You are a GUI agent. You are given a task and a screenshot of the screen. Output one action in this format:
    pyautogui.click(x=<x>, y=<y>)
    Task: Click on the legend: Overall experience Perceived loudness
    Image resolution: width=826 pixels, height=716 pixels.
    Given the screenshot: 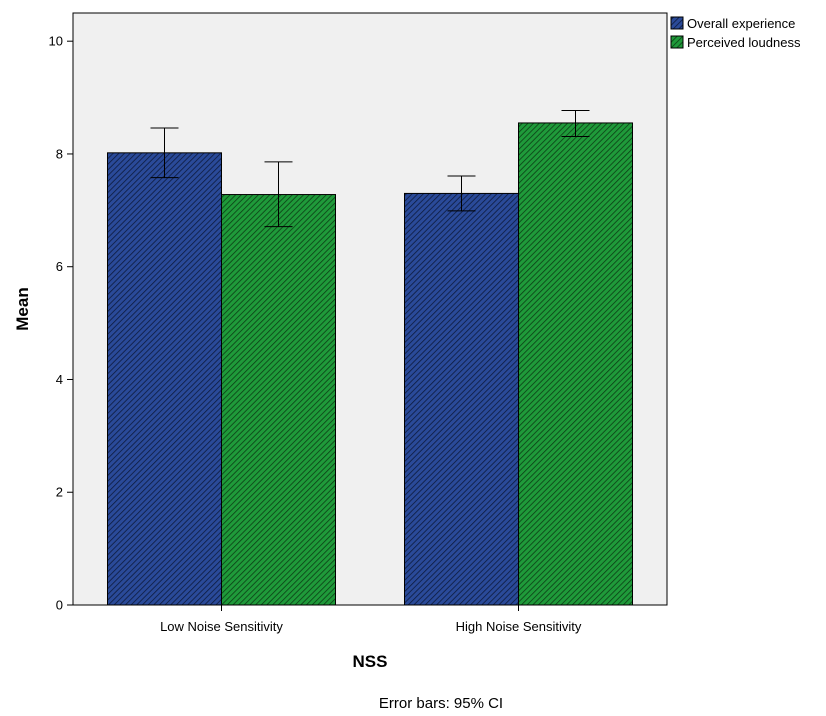 What is the action you would take?
    pyautogui.click(x=735, y=33)
    